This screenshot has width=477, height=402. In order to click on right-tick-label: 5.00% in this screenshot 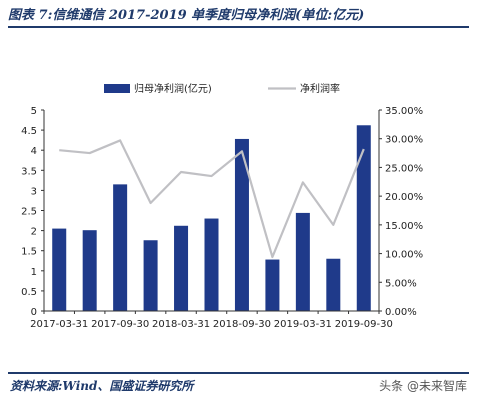, I will do `click(401, 283)`.